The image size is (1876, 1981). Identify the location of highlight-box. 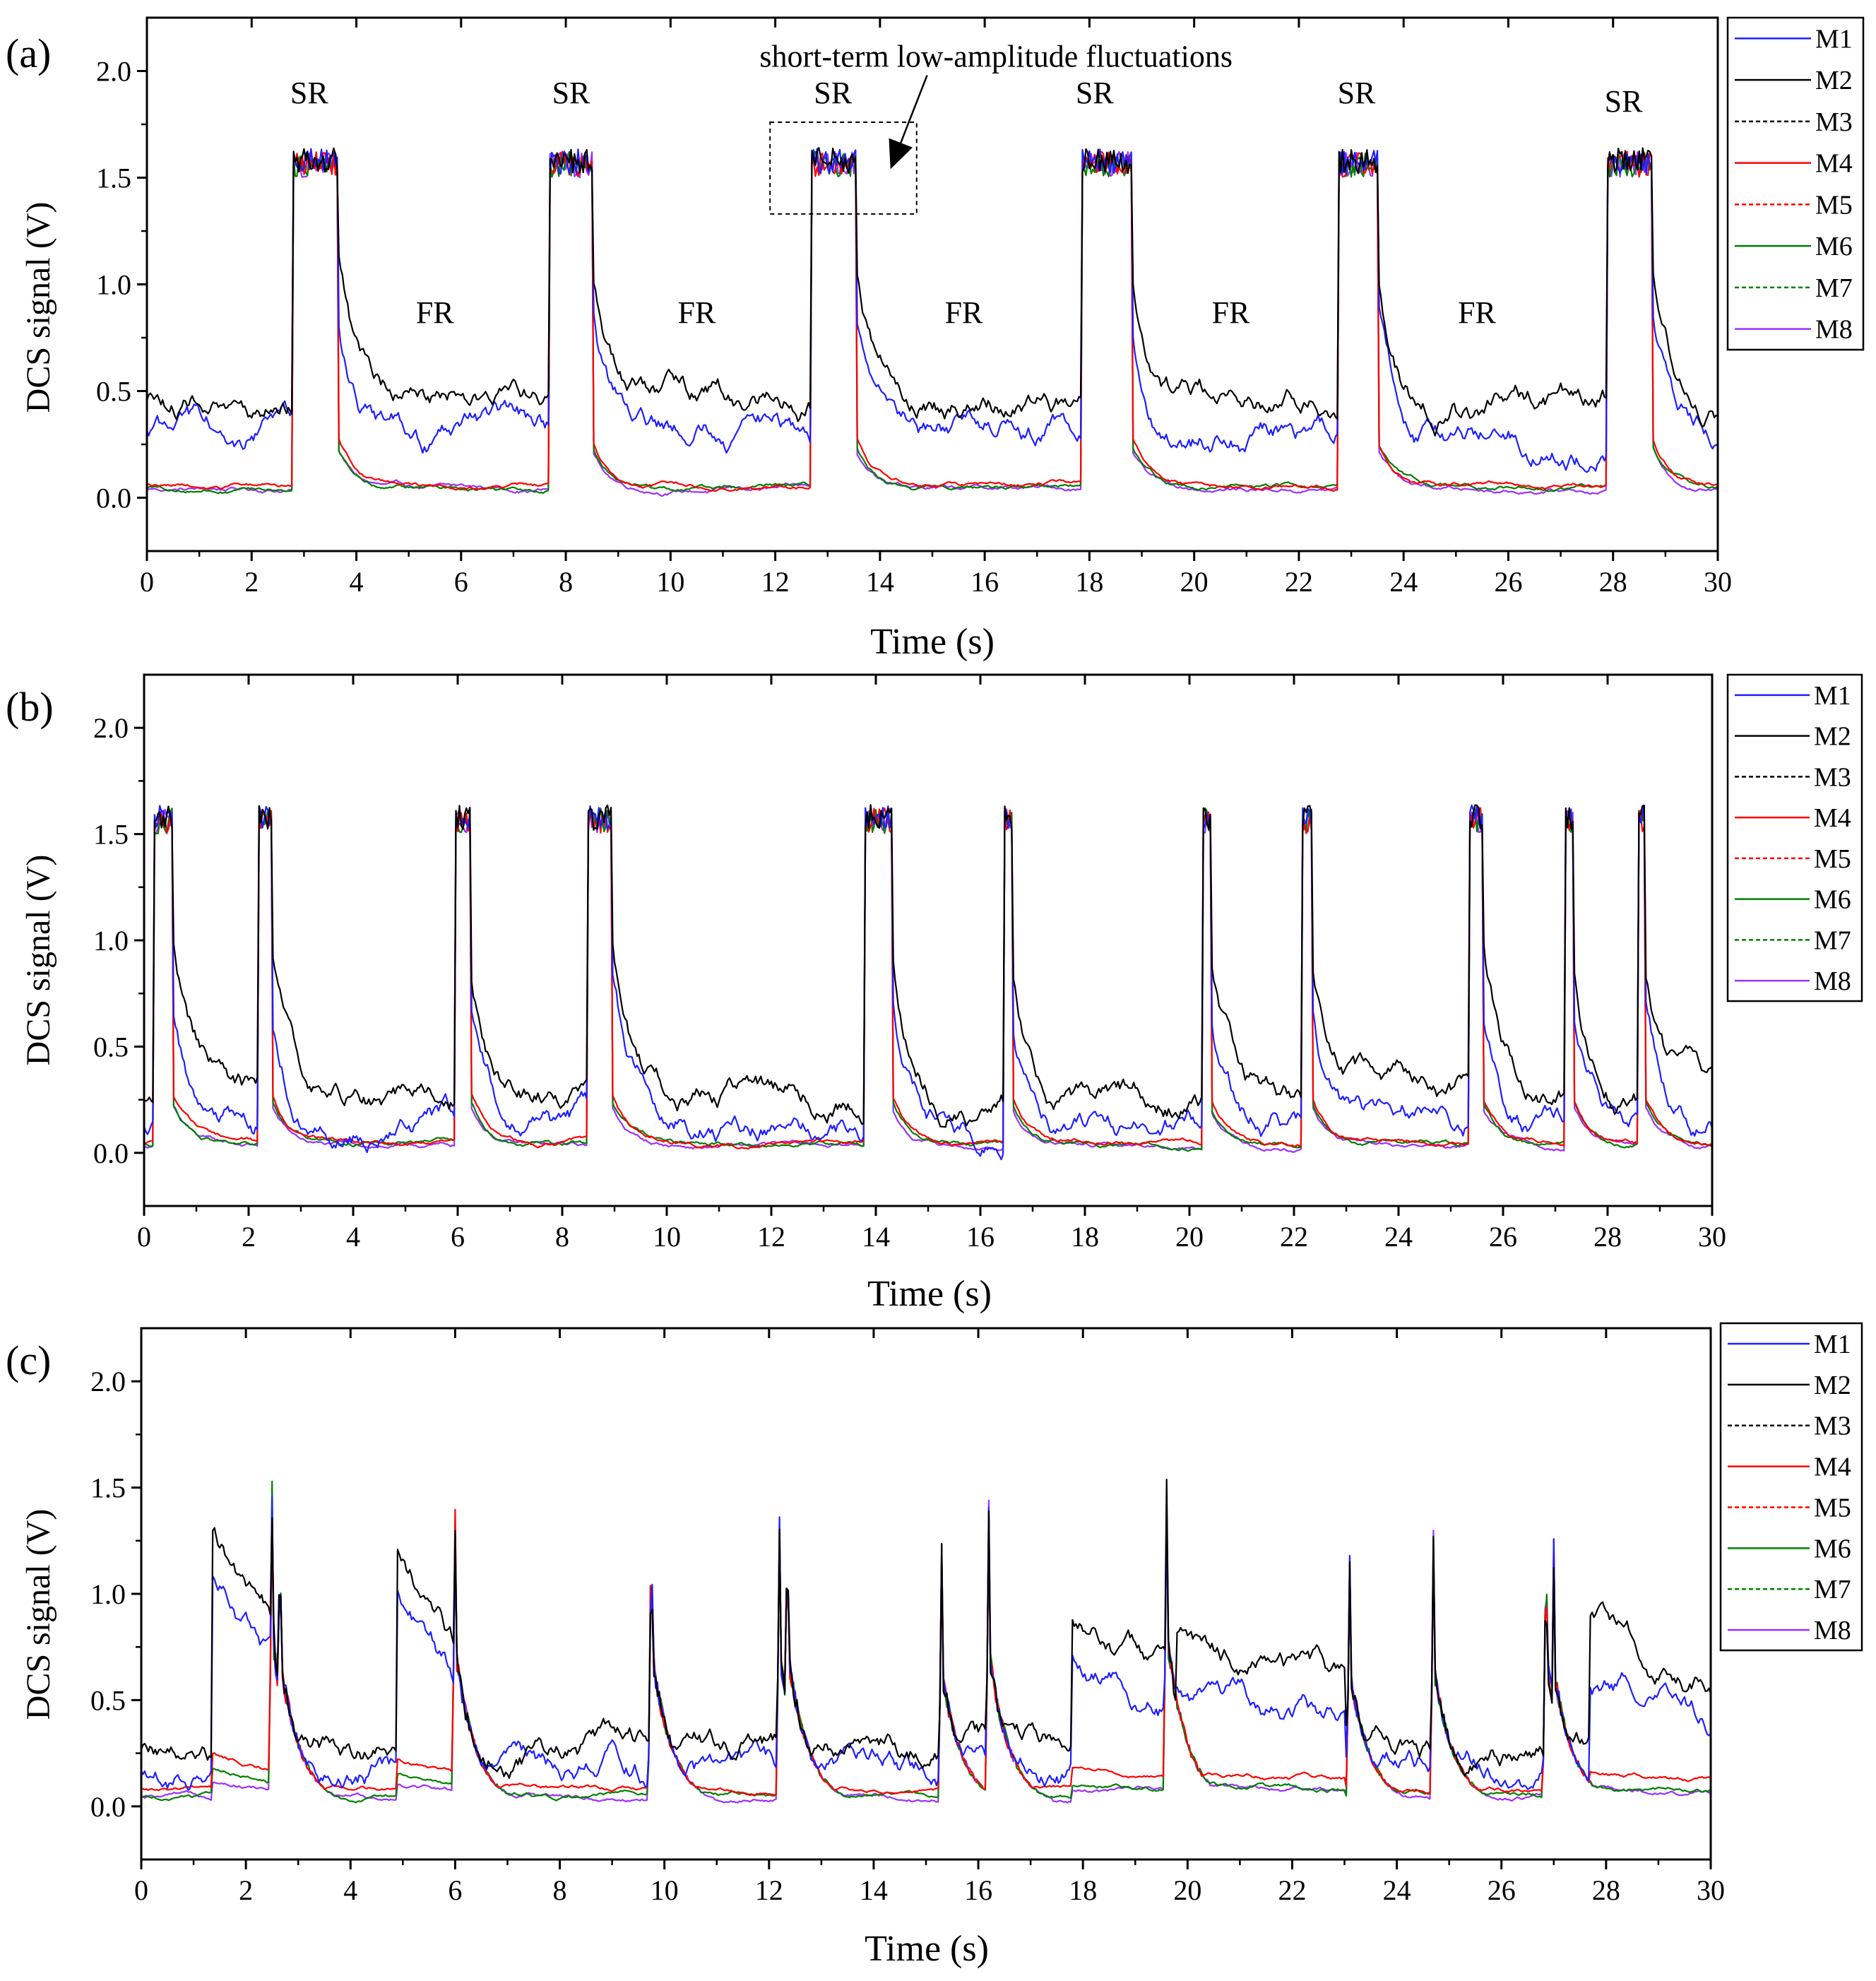
(843, 168).